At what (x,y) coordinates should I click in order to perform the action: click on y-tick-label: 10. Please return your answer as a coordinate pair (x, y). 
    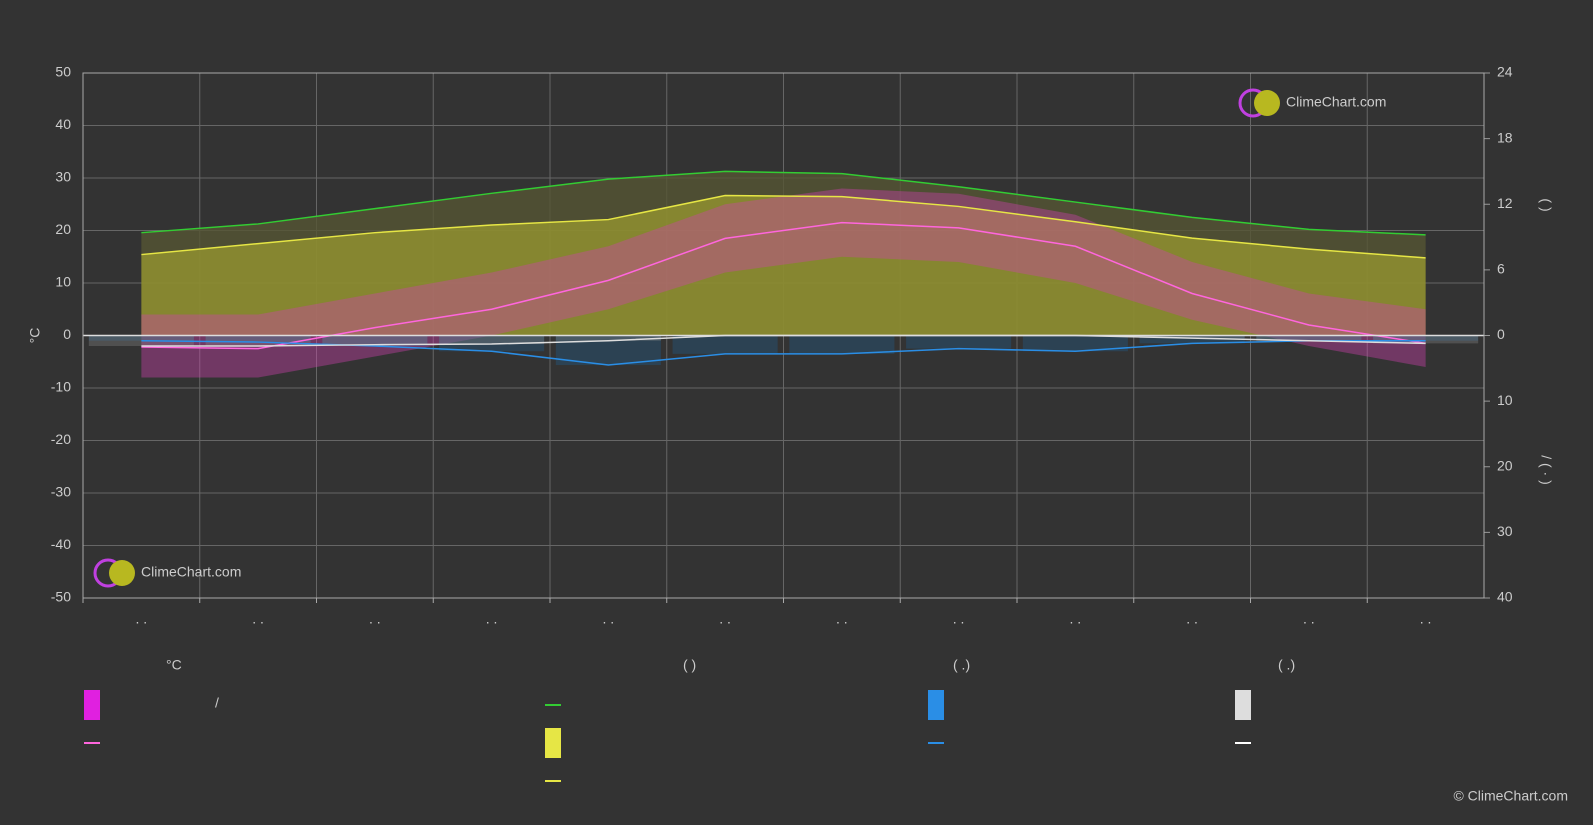
    Looking at the image, I should click on (63, 282).